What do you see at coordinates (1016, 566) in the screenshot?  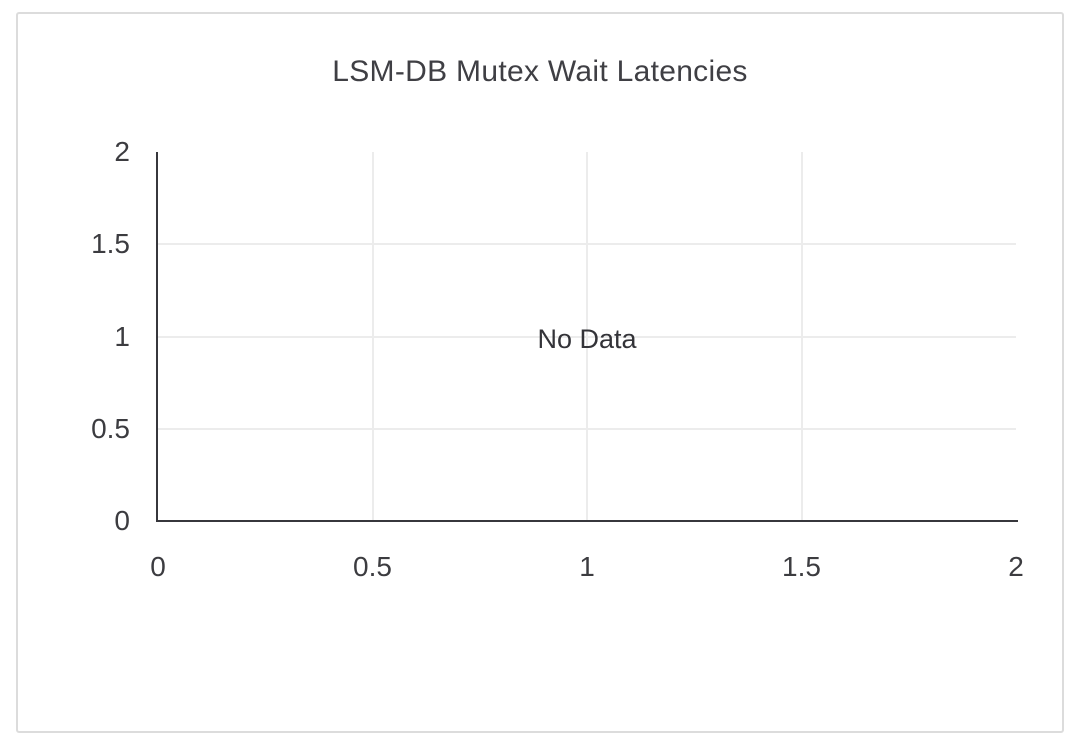 I see `x-tick-label: 2` at bounding box center [1016, 566].